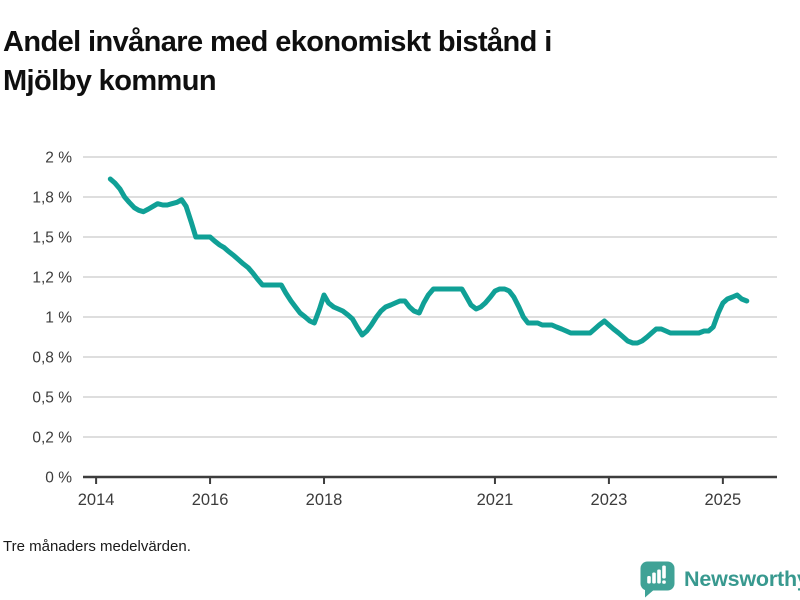  Describe the element at coordinates (52, 438) in the screenshot. I see `y-tick-label: 0,2 %` at that location.